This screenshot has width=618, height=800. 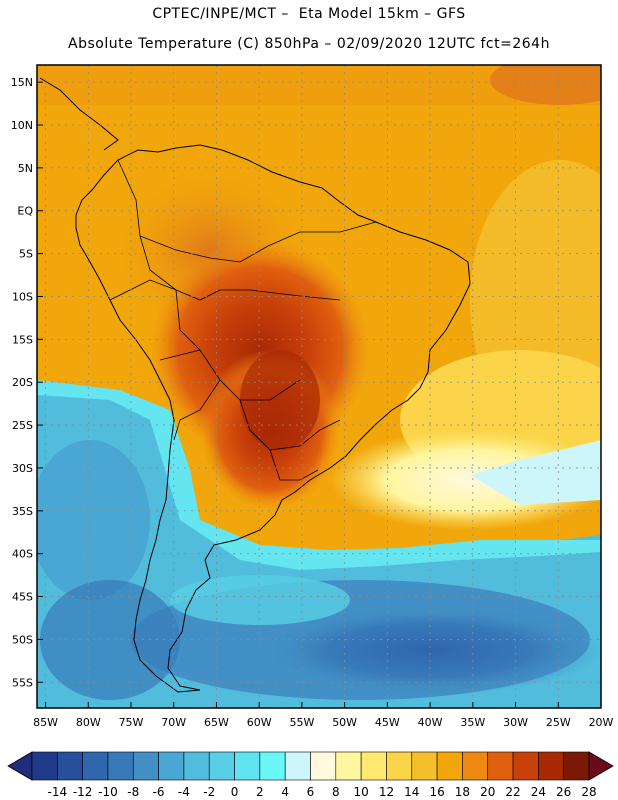 What do you see at coordinates (336, 792) in the screenshot?
I see `colorbar-tick-label: 8` at bounding box center [336, 792].